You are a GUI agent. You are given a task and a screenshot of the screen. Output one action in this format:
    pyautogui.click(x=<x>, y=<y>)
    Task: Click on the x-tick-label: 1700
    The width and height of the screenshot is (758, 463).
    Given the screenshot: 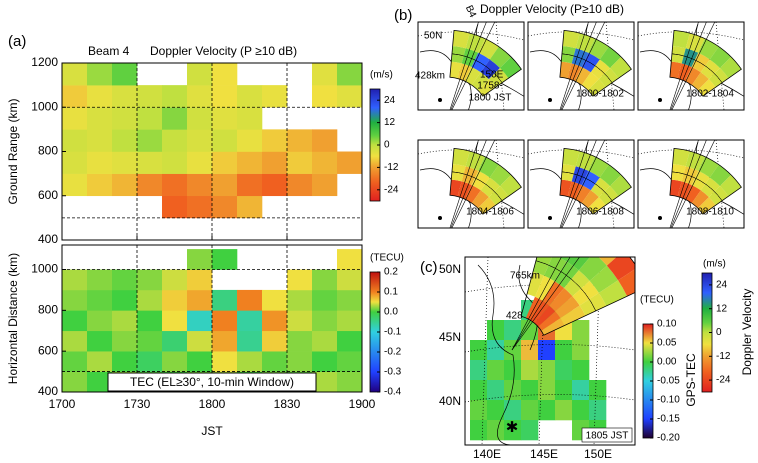 What is the action you would take?
    pyautogui.click(x=62, y=404)
    